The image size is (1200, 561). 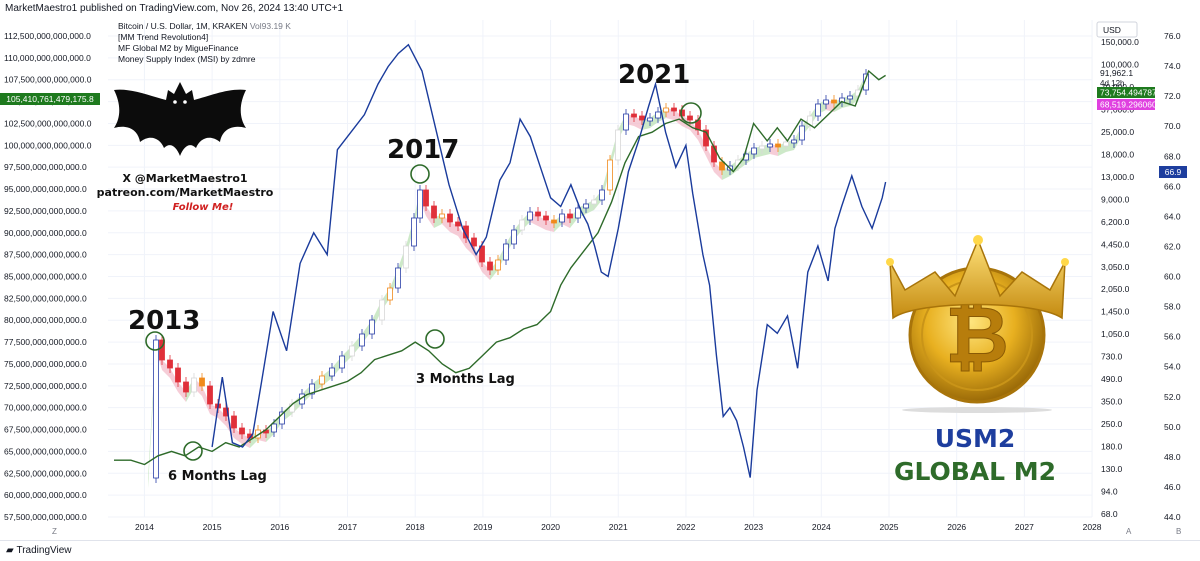 What do you see at coordinates (1112, 447) in the screenshot?
I see `price-tick-label: 180.0` at bounding box center [1112, 447].